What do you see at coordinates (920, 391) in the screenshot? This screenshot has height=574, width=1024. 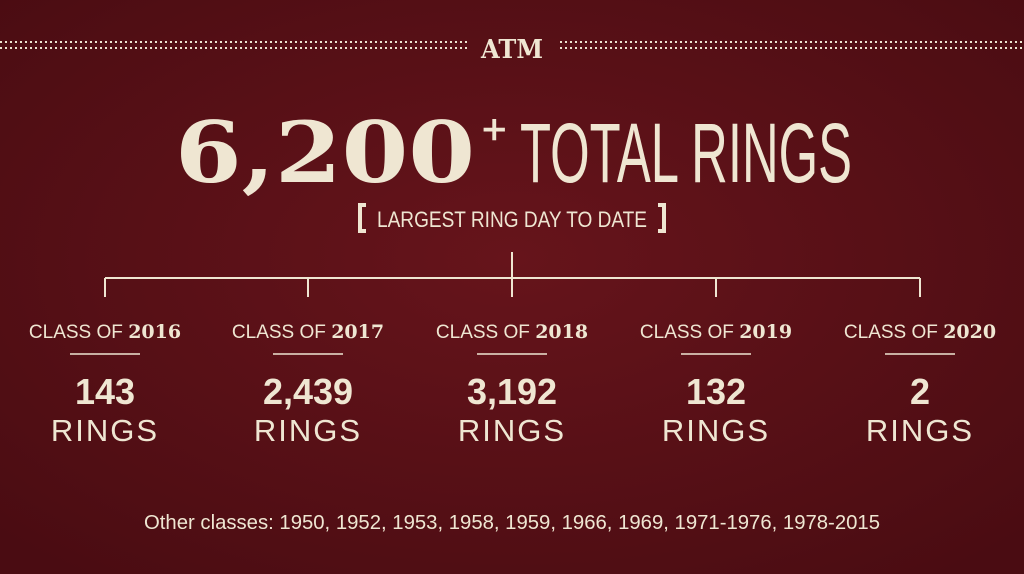 I see `ring-count: 2` at bounding box center [920, 391].